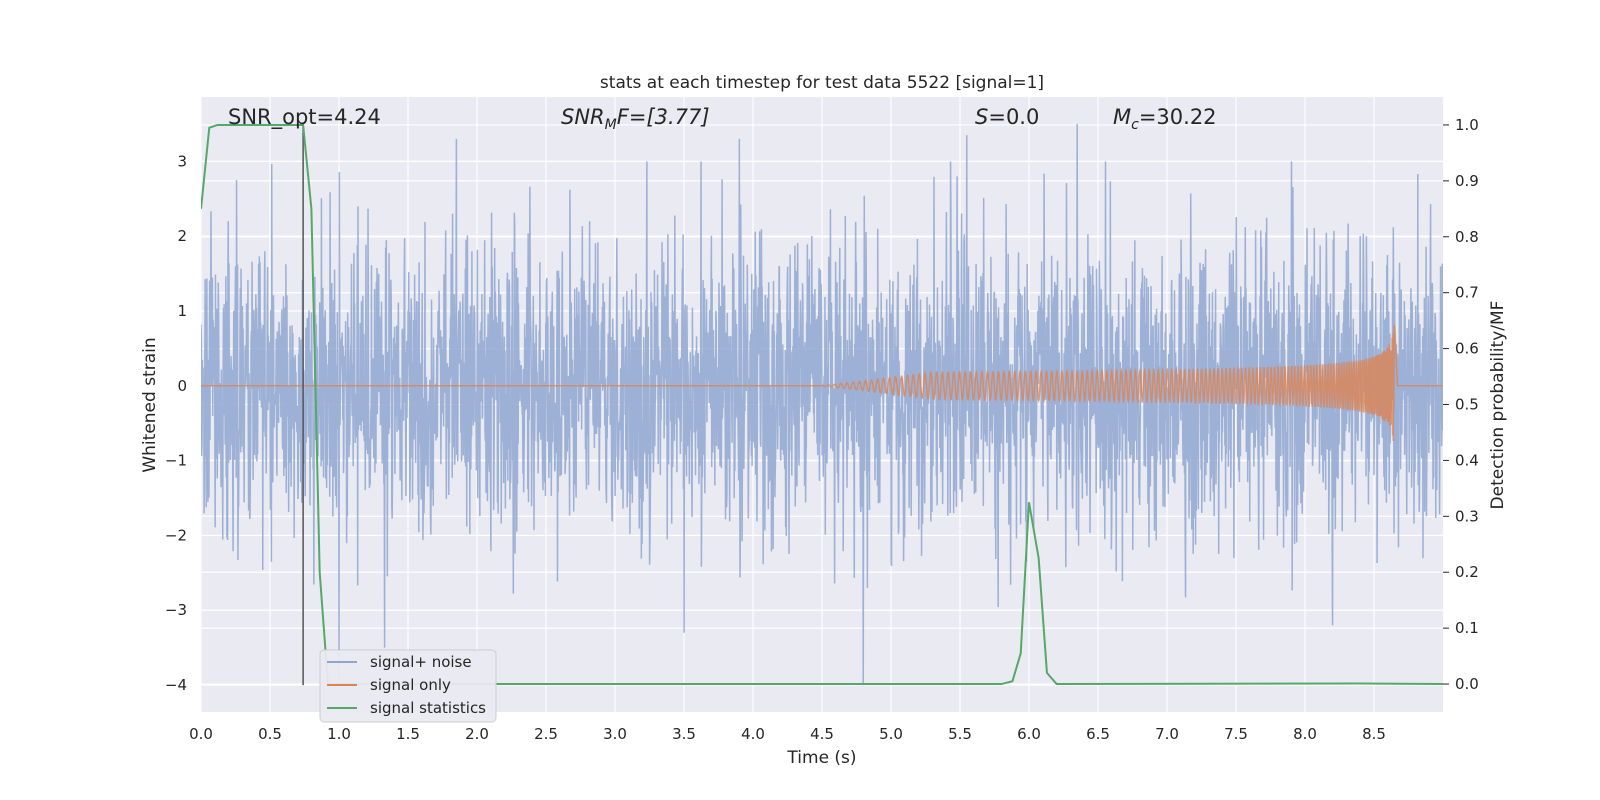 The width and height of the screenshot is (1600, 800). I want to click on y-right-tick-label: 0.5, so click(1467, 405).